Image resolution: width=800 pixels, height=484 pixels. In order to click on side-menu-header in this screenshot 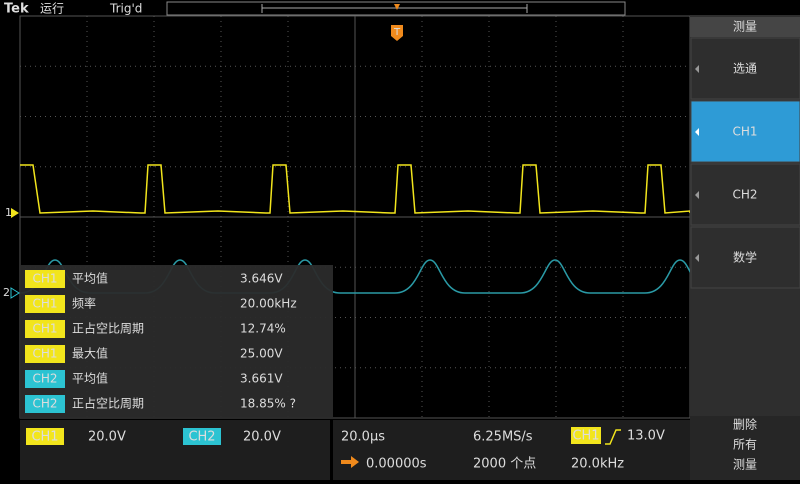, I will do `click(745, 27)`.